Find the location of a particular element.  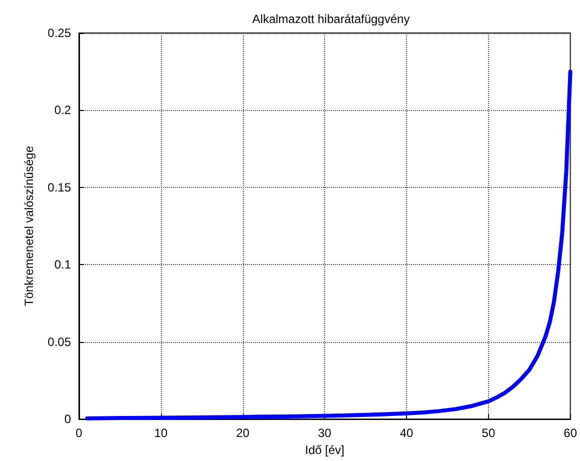

x-tick-label: 10 is located at coordinates (161, 433).